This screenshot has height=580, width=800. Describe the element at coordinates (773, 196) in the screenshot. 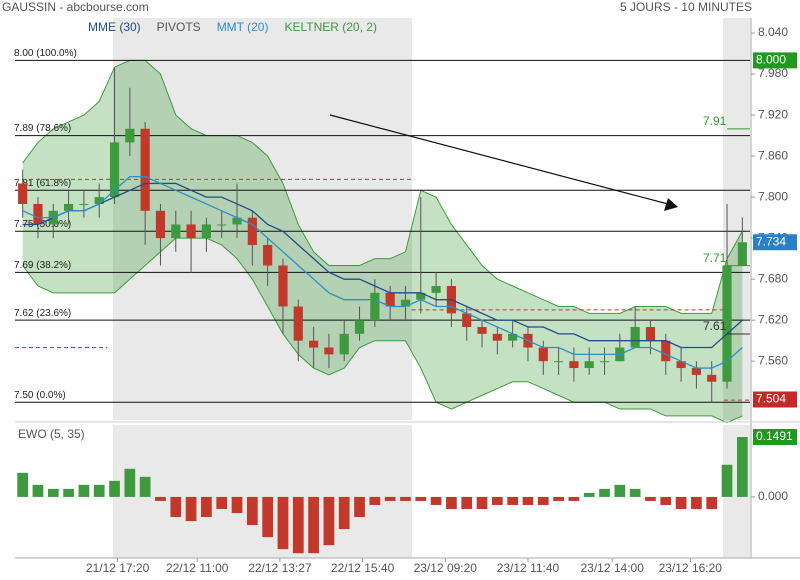

I see `y-tick-label: 7.800` at that location.